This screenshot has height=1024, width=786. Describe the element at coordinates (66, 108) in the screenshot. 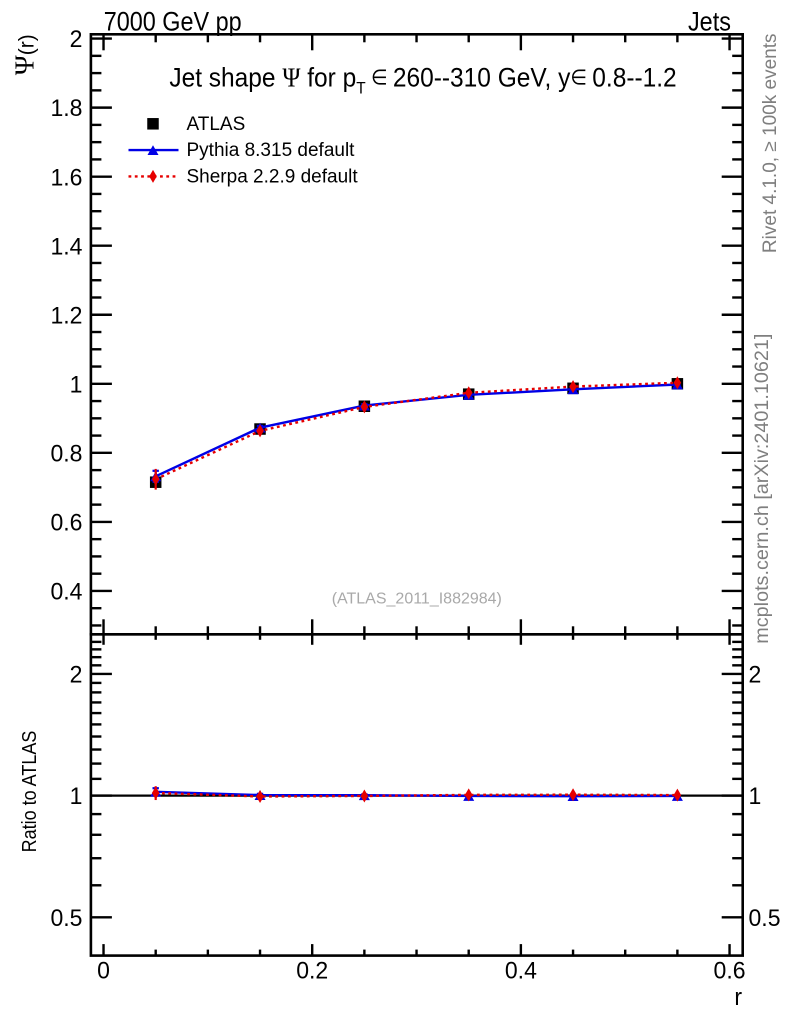

I see `main-y-tick-label: 1.8` at that location.